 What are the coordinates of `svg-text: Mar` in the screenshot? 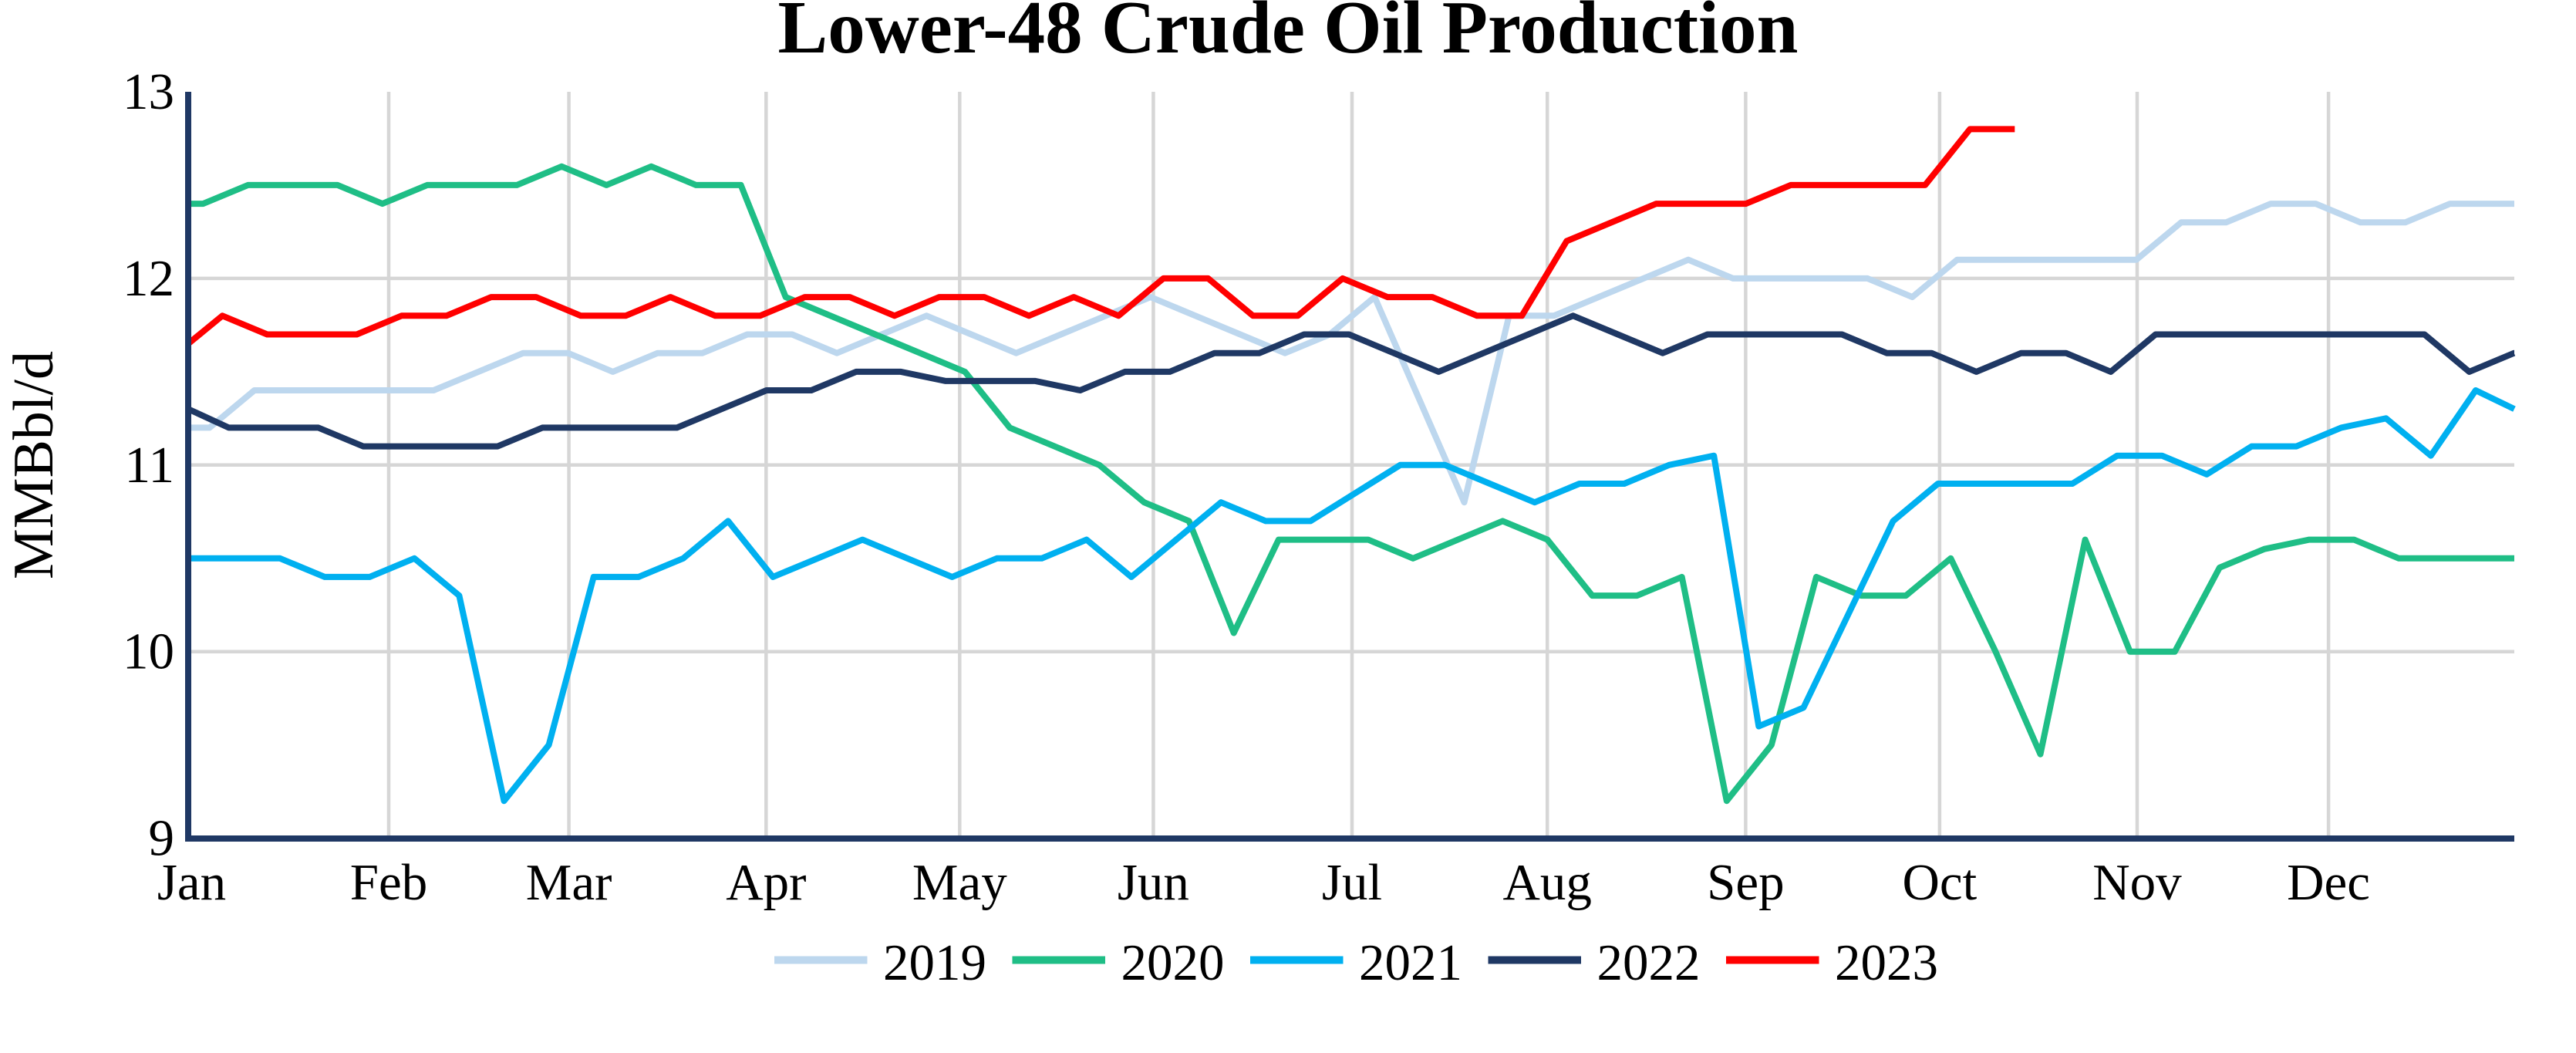 It's located at (569, 883).